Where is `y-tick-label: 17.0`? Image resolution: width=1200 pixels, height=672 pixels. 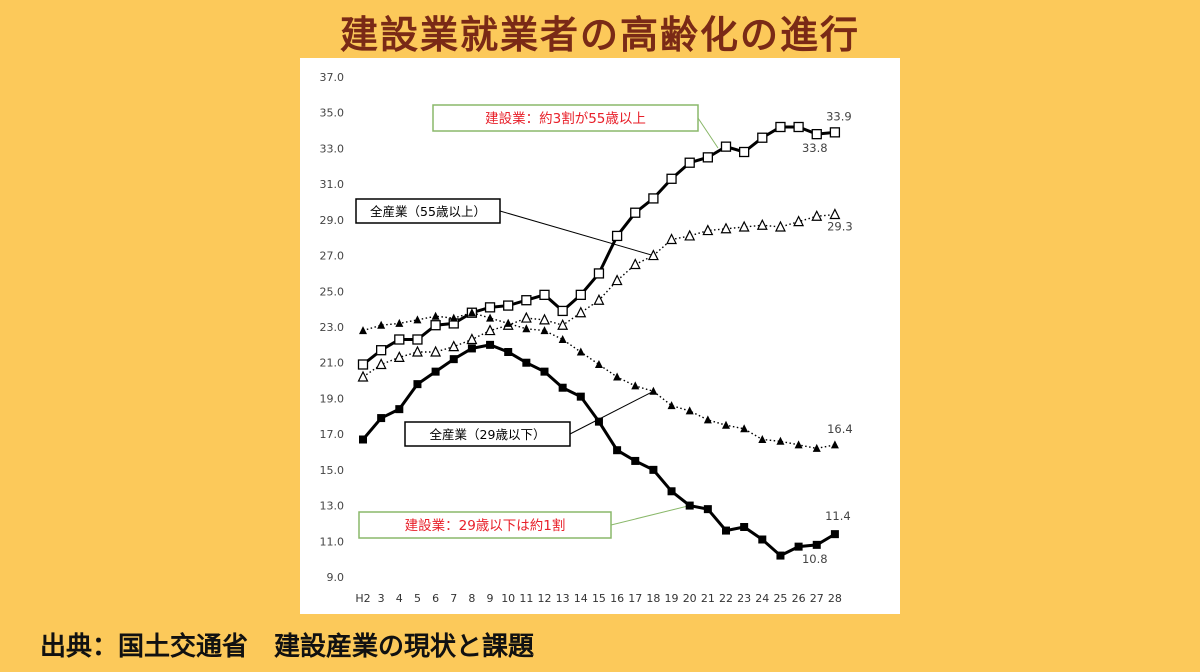 y-tick-label: 17.0 is located at coordinates (332, 434).